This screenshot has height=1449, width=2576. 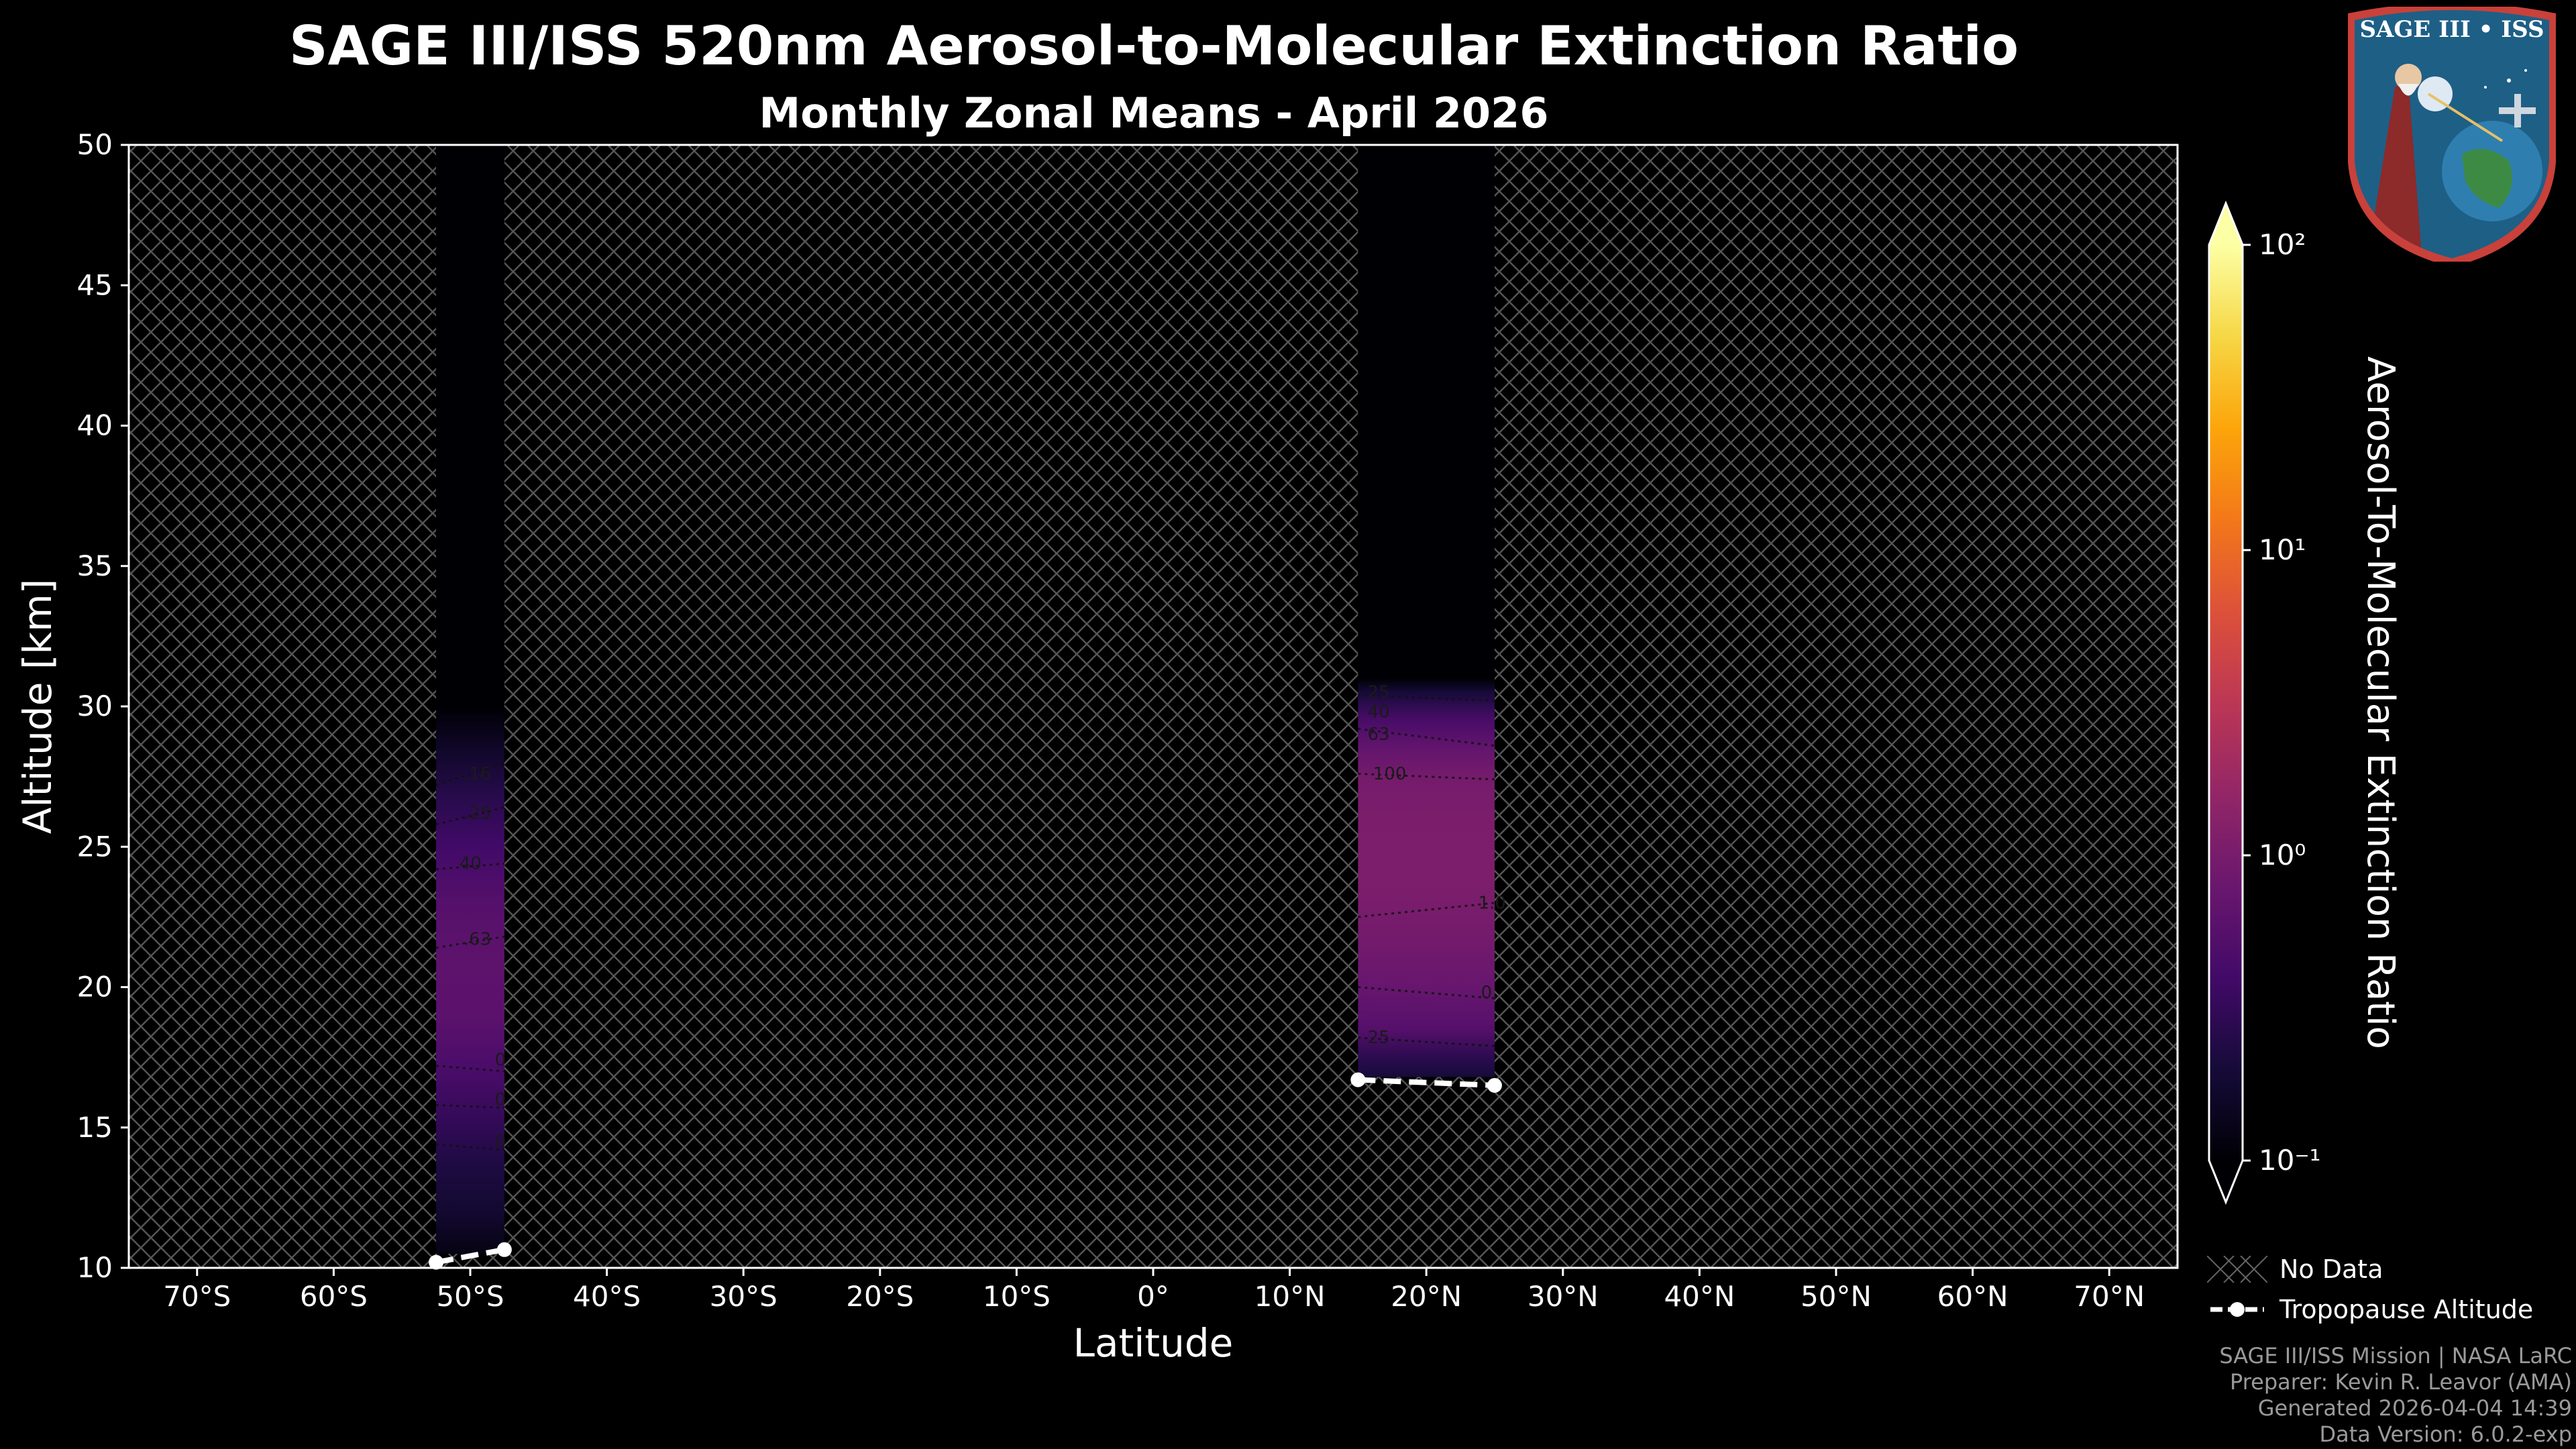 I want to click on contour-label: 1.0, so click(x=1492, y=903).